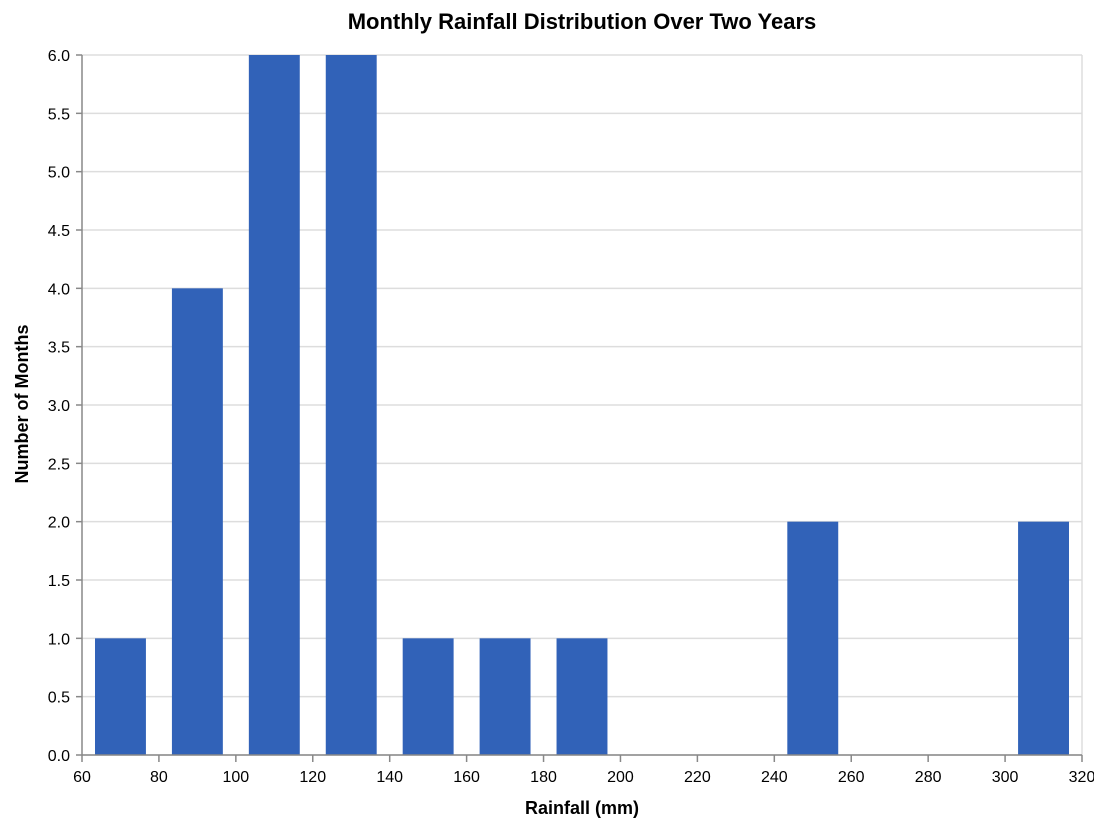  Describe the element at coordinates (466, 777) in the screenshot. I see `x-tick-label: 160` at that location.